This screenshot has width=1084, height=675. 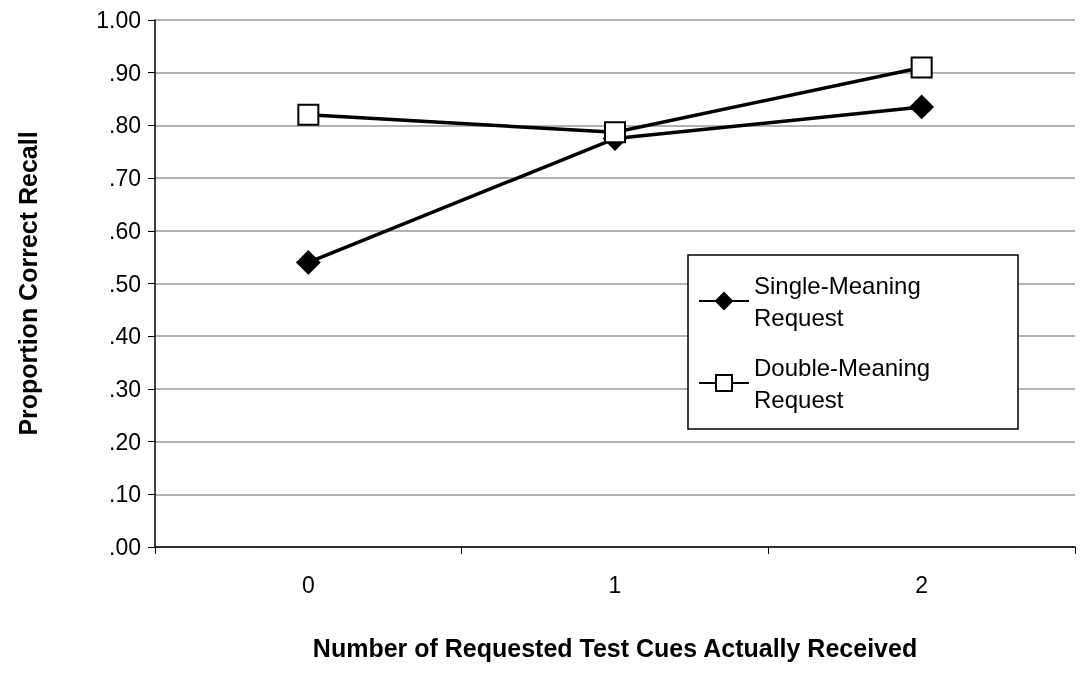 I want to click on y-tick-label: .00, so click(x=125, y=547).